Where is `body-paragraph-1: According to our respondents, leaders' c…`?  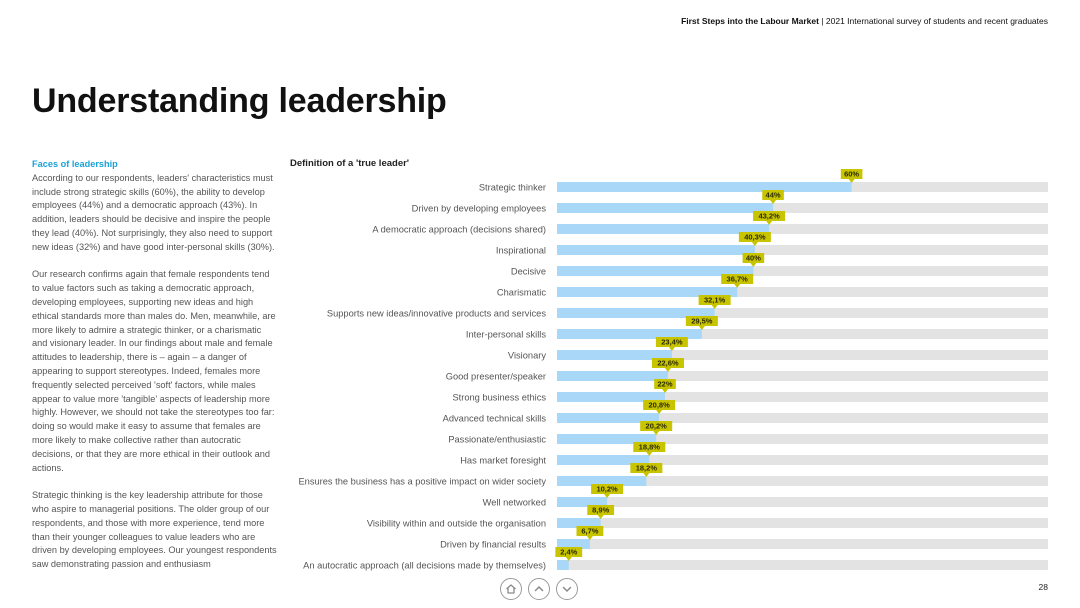
body-paragraph-1: According to our respondents, leaders' c… is located at coordinates (153, 212).